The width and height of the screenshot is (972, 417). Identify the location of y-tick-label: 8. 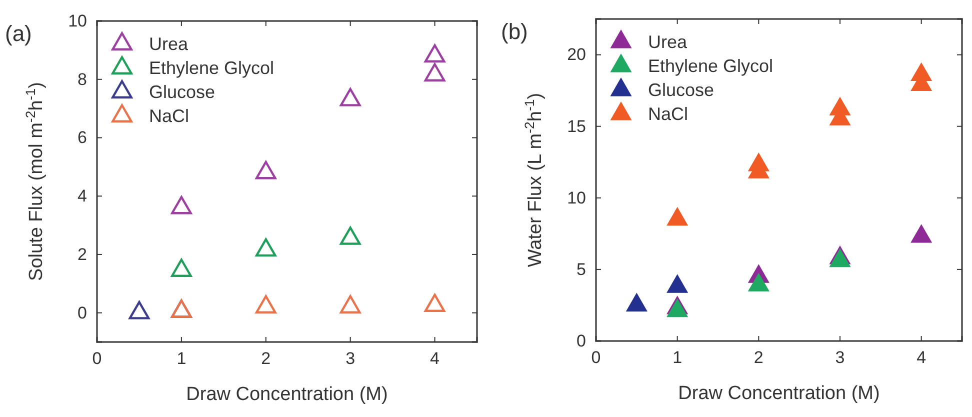
(82, 79).